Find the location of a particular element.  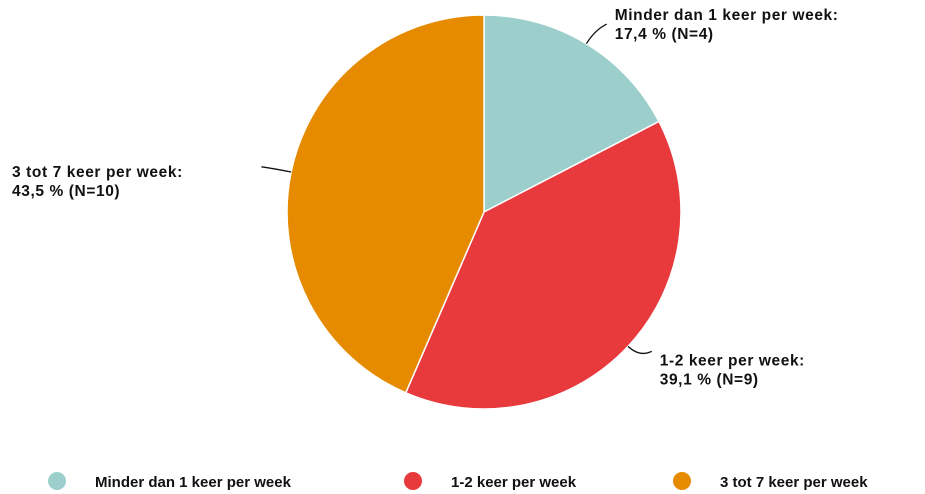

slice-label: 1-2 keer per week: is located at coordinates (732, 360).